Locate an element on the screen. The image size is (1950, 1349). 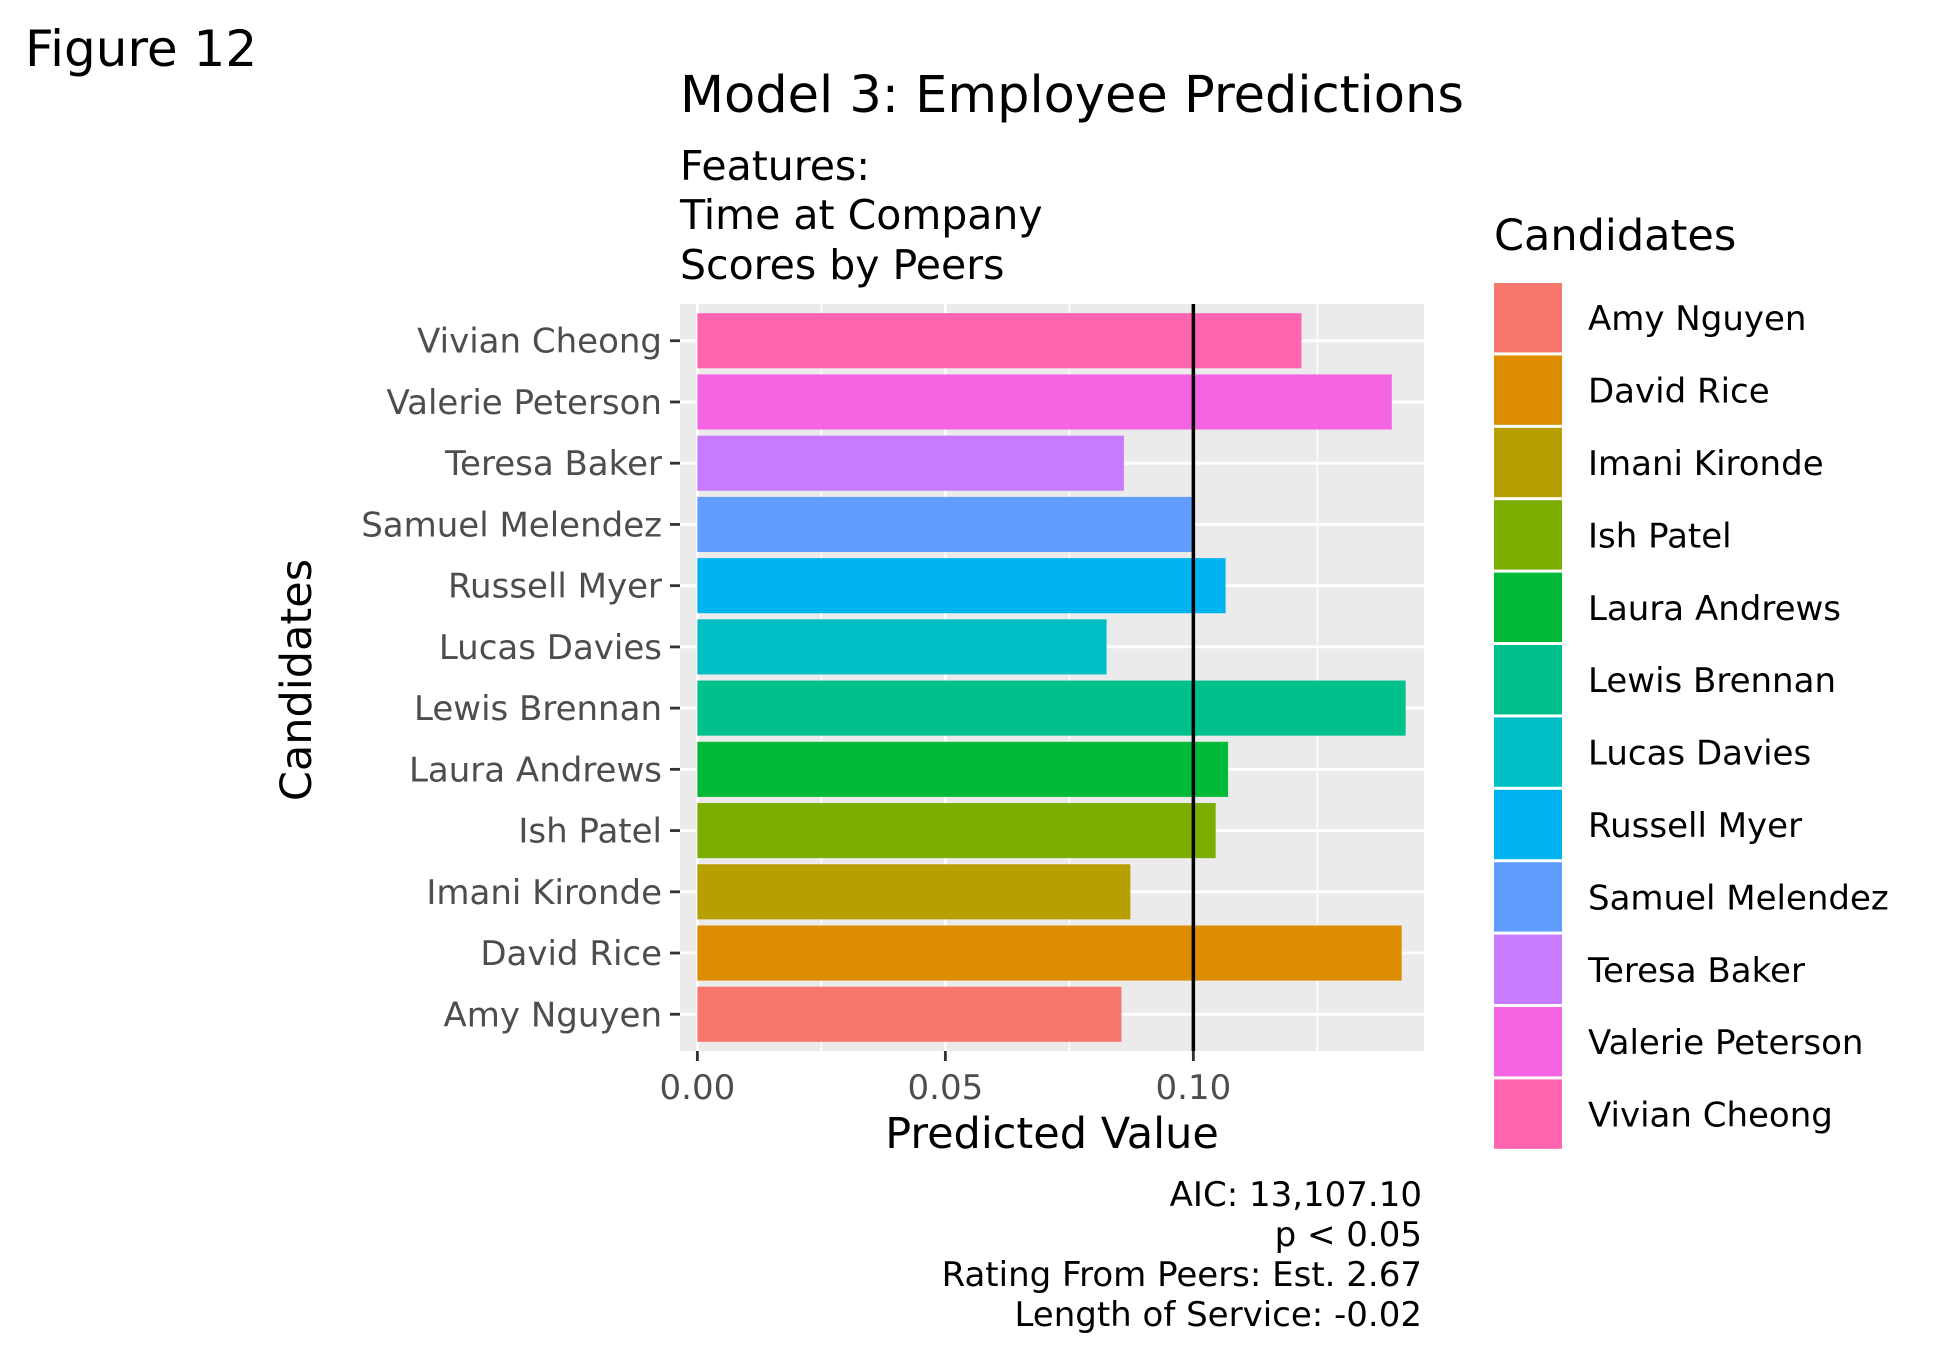
legend-label: Vivian Cheong is located at coordinates (1710, 1116).